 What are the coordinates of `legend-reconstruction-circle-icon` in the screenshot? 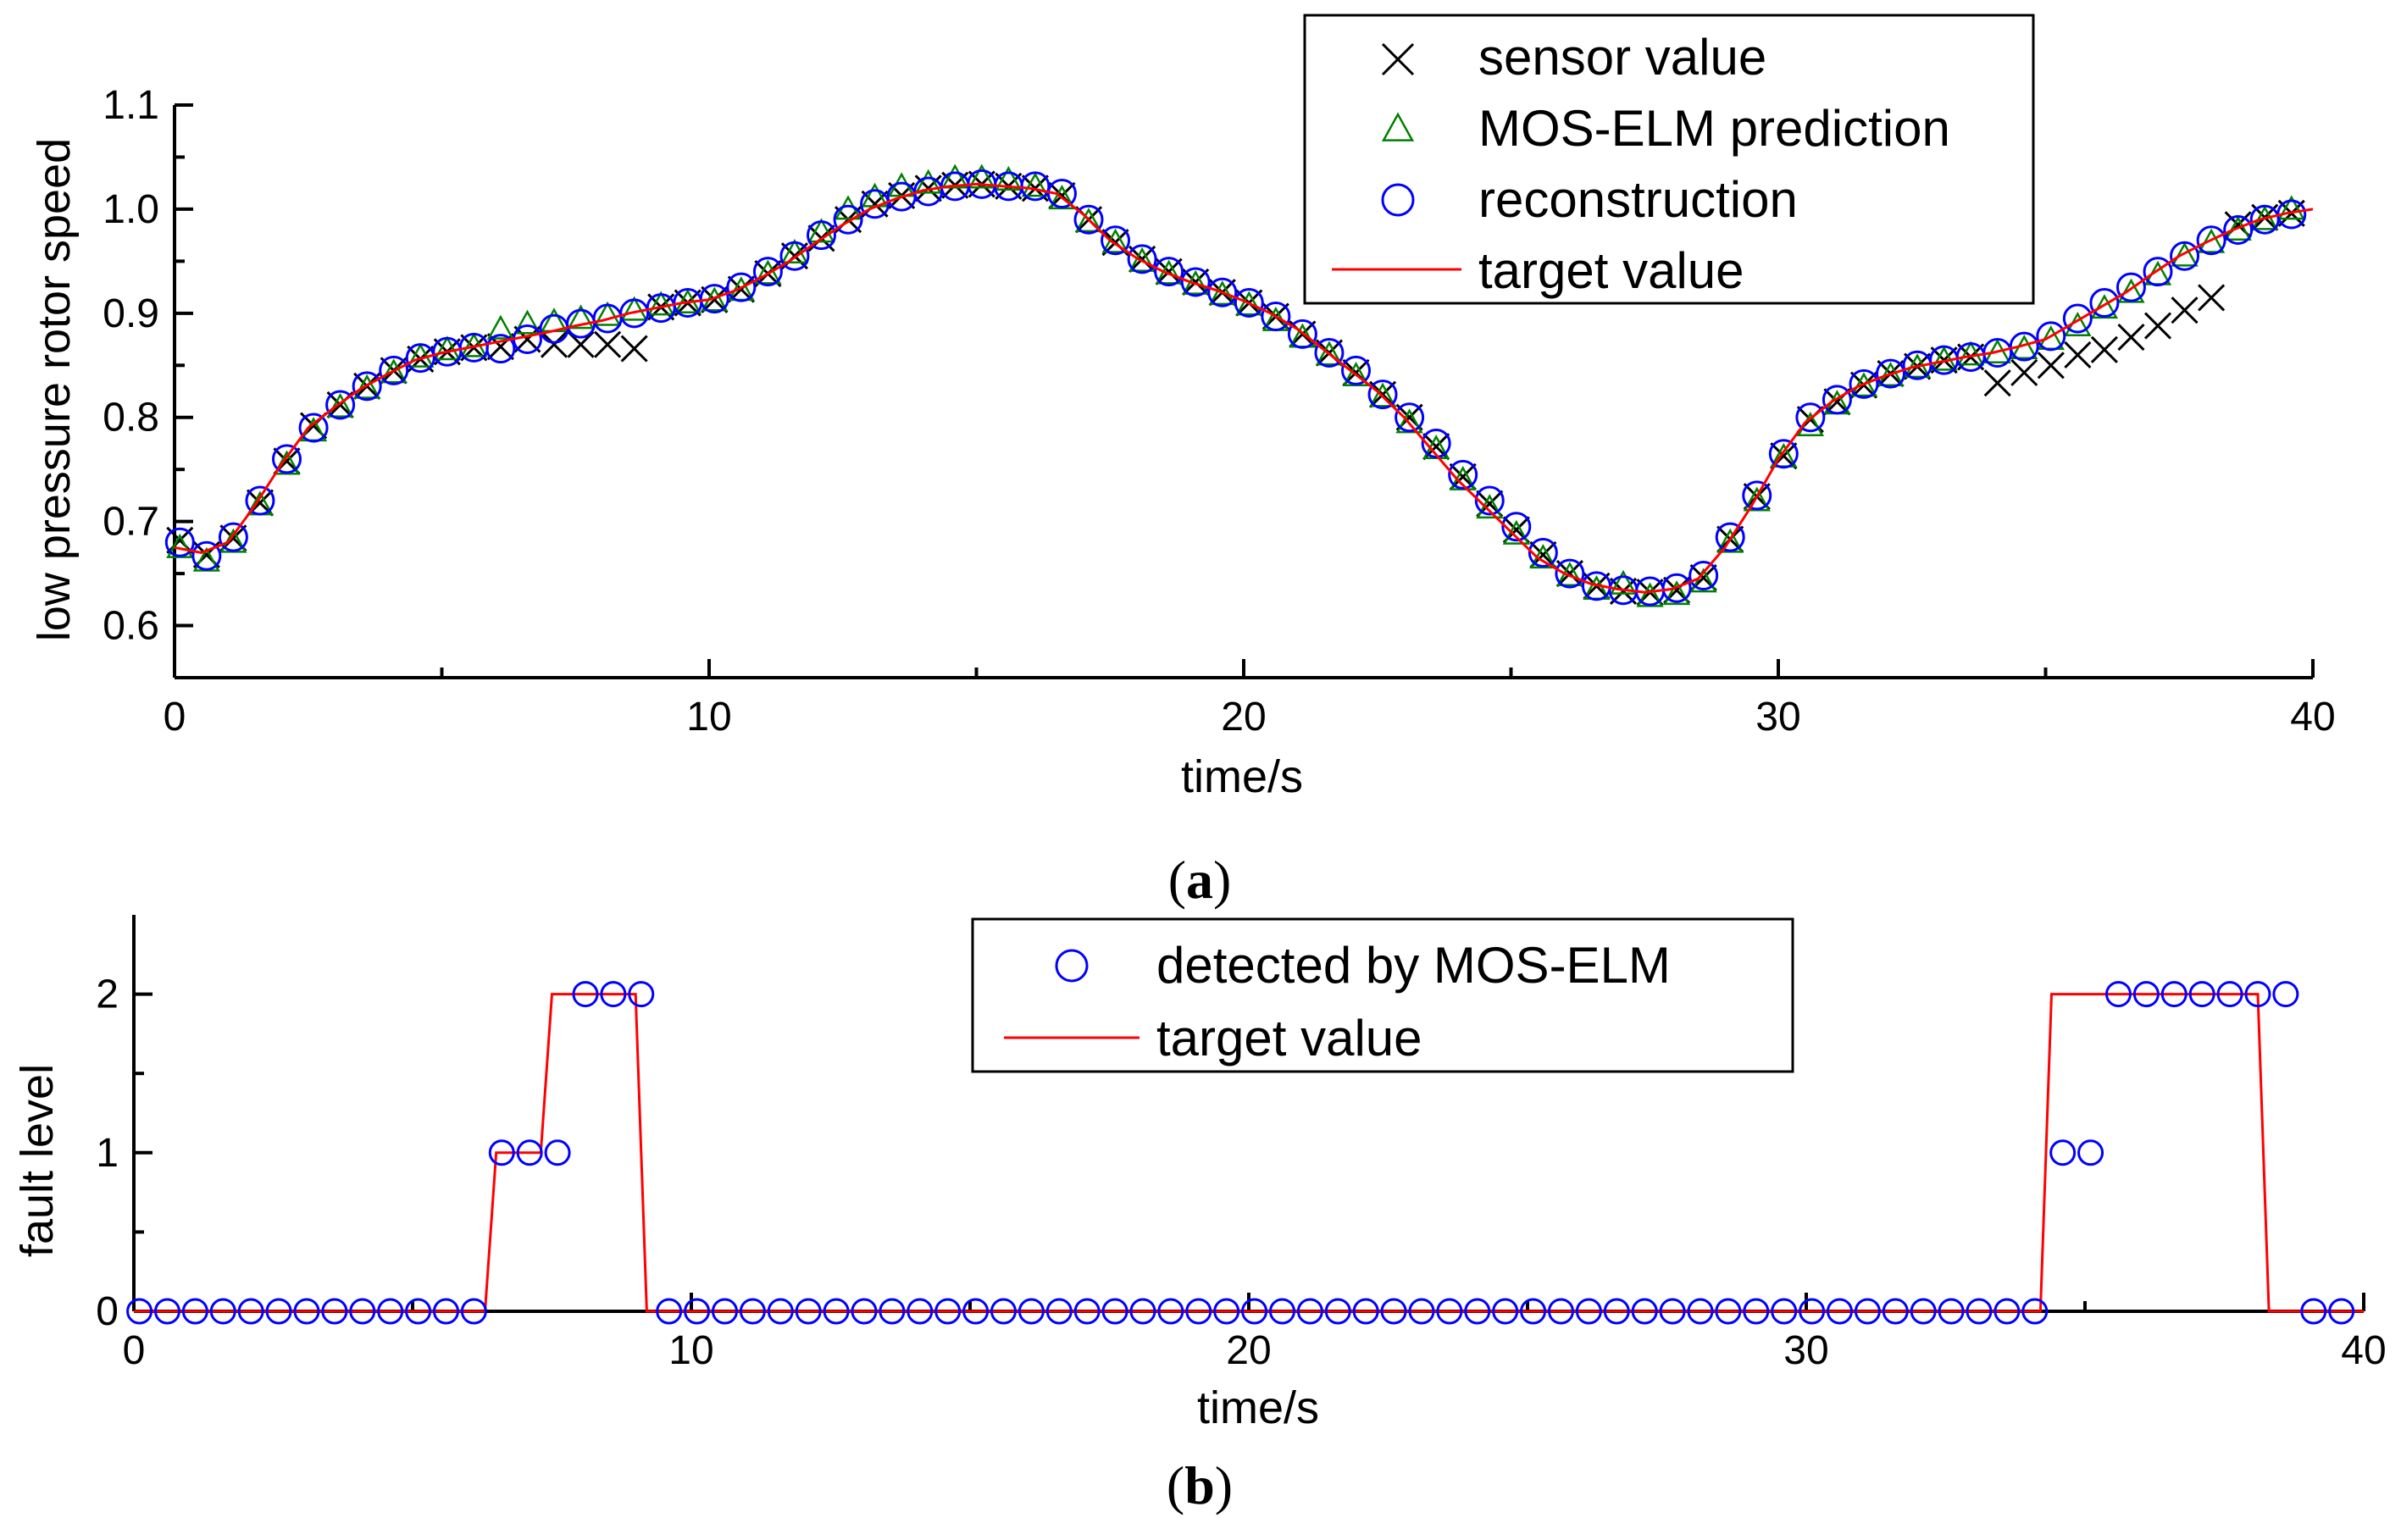 It's located at (1398, 200).